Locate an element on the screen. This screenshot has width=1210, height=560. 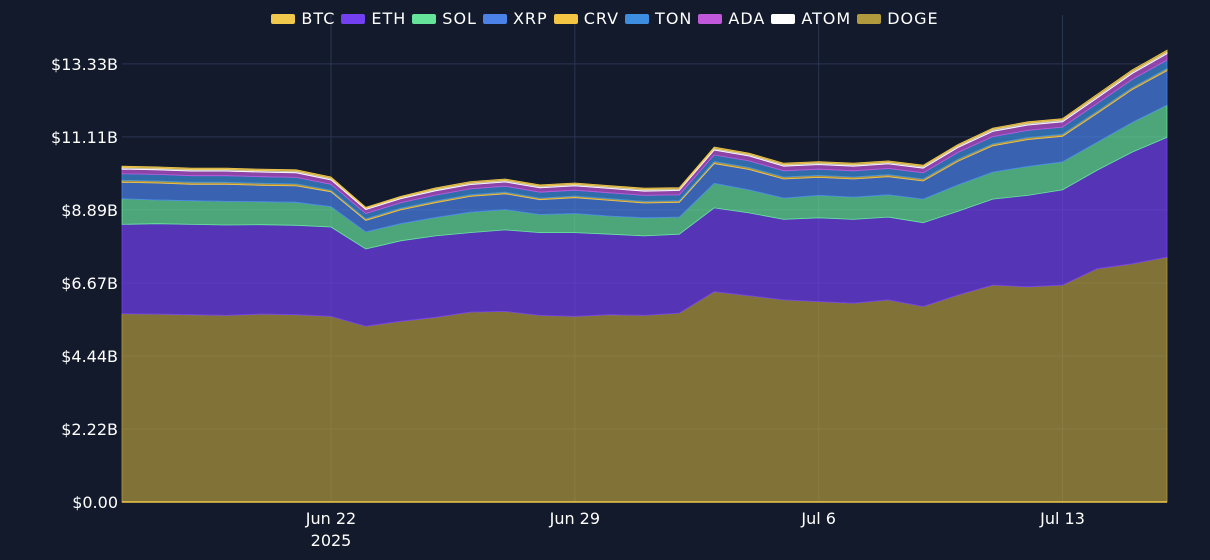
legend-label: CRV is located at coordinates (601, 18).